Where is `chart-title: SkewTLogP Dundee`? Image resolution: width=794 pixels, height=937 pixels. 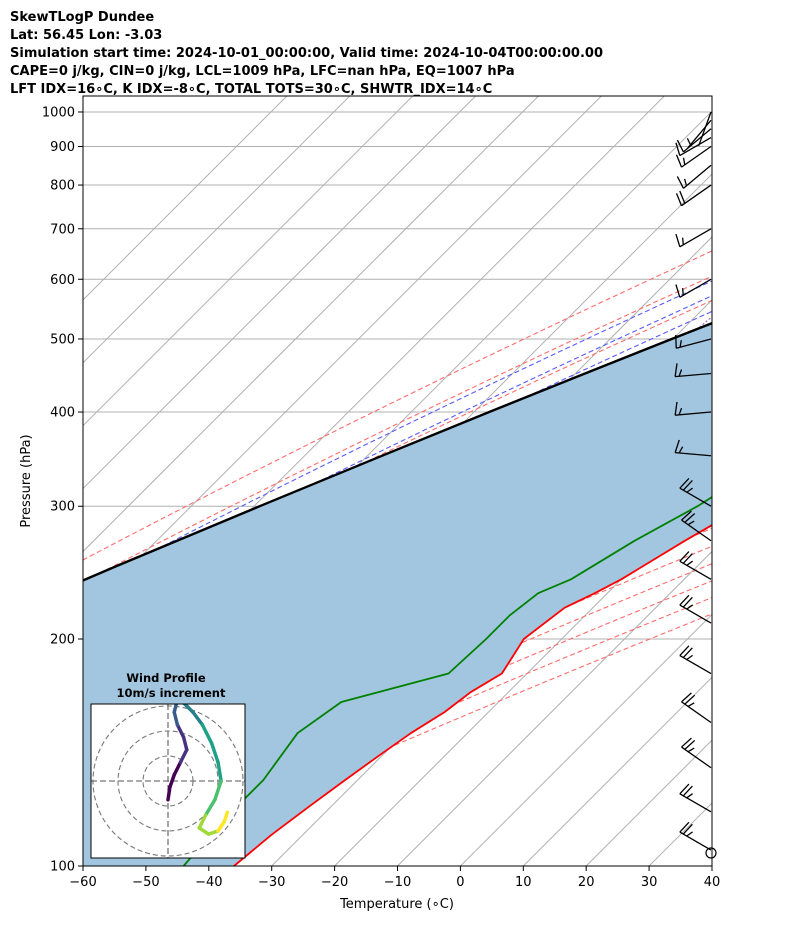
chart-title: SkewTLogP Dundee is located at coordinates (82, 17).